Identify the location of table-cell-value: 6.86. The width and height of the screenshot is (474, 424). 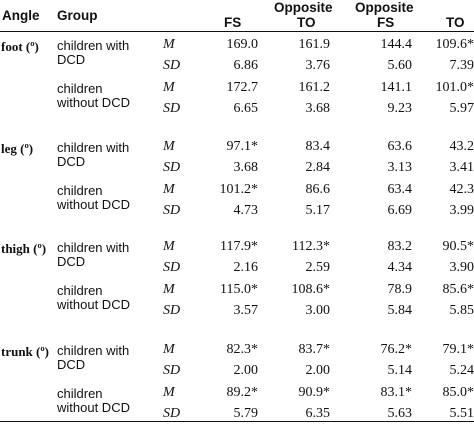
(246, 65).